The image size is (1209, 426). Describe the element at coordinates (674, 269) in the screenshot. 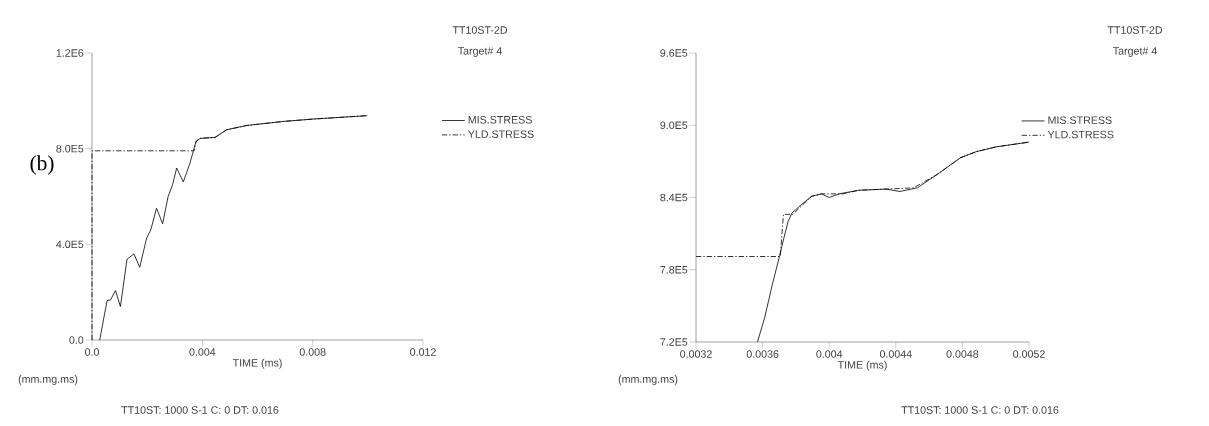

I see `y-tick-label: 7.8E5` at that location.